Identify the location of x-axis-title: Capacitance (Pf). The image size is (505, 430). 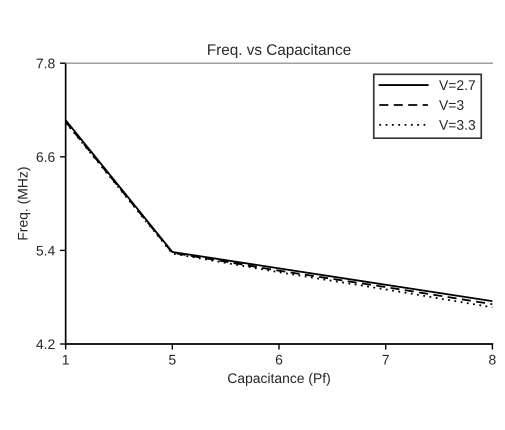
(279, 379).